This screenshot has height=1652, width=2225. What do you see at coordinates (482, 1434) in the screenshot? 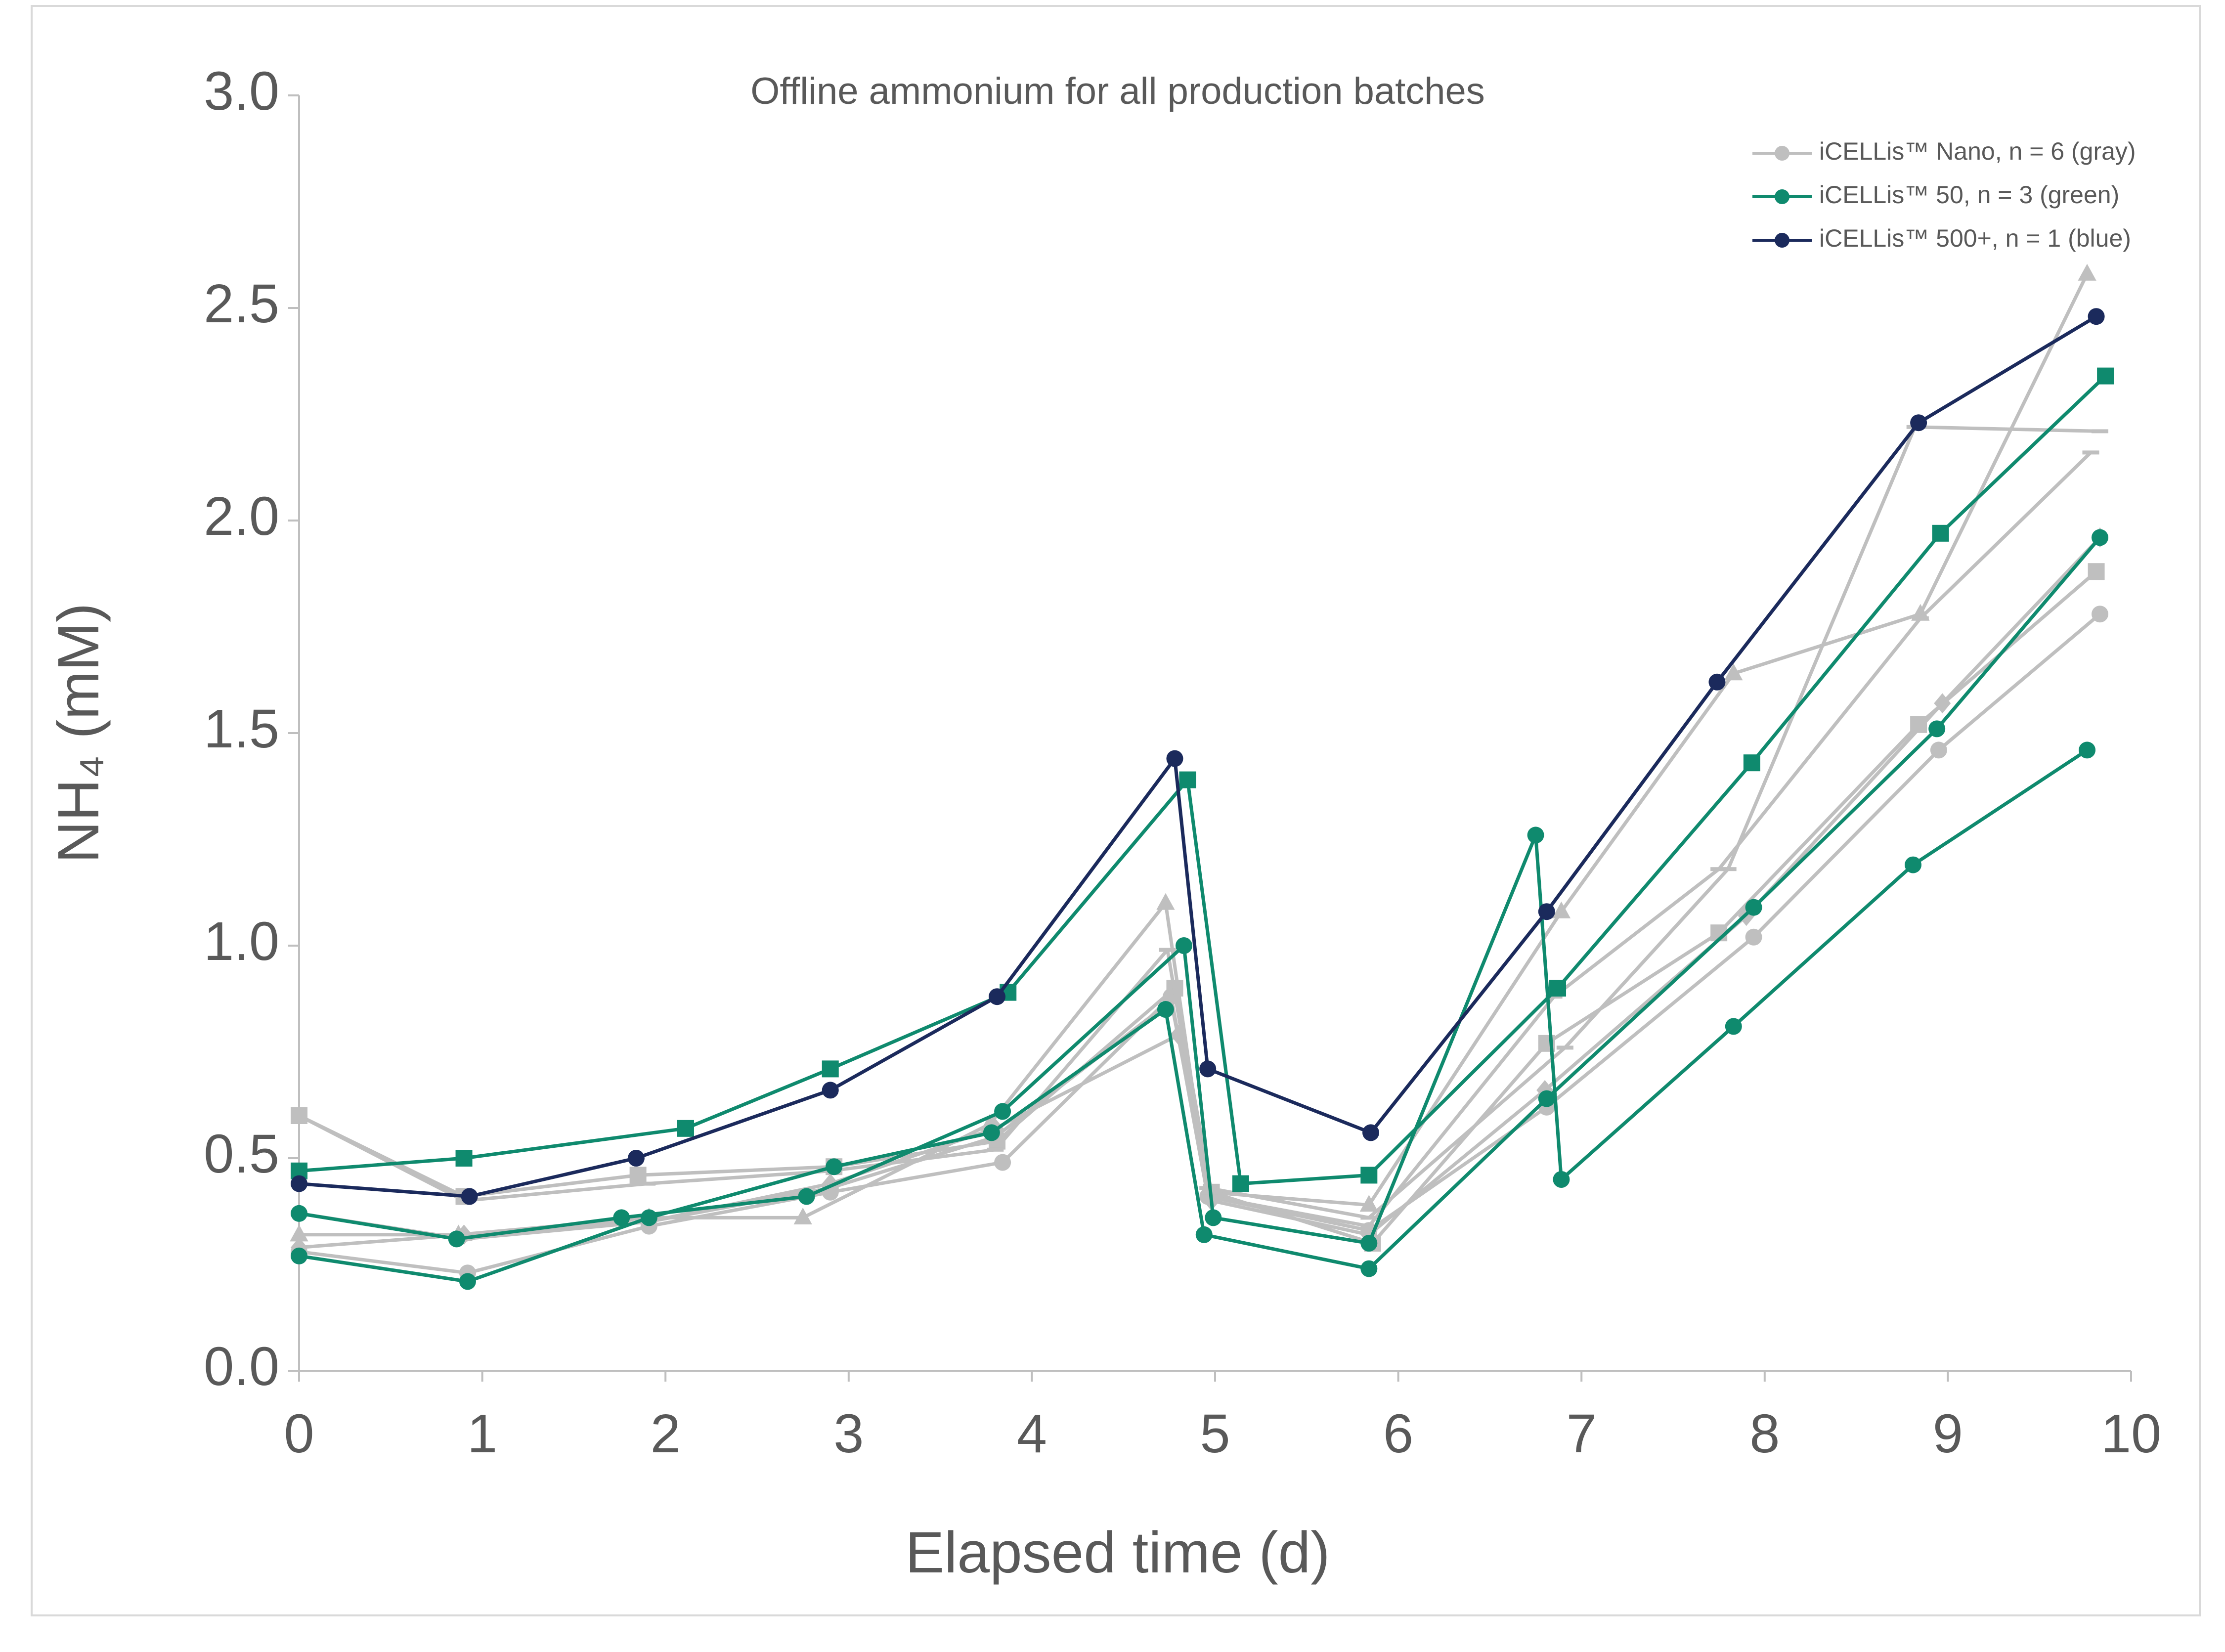
I see `x-tick-label: 1` at bounding box center [482, 1434].